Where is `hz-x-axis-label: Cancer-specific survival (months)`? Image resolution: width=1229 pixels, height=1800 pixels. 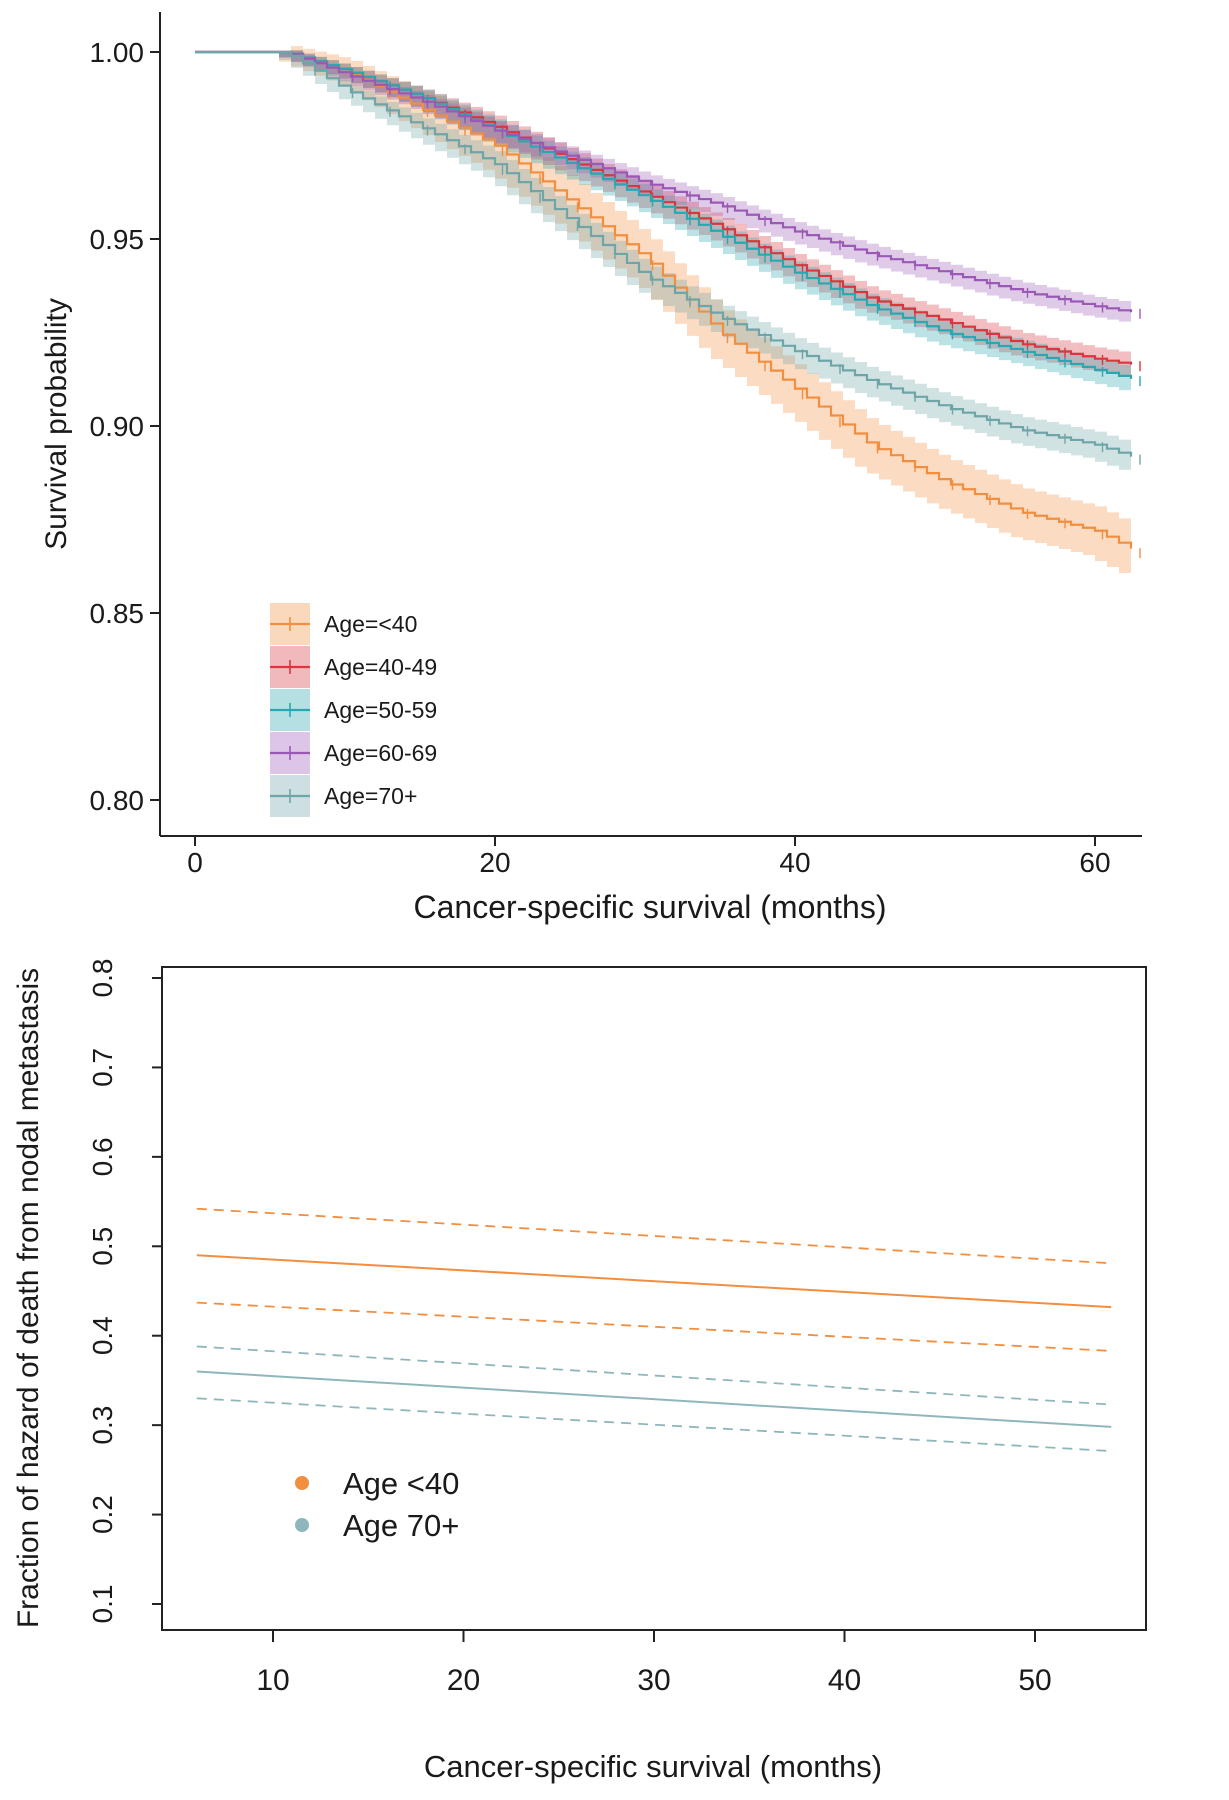 hz-x-axis-label: Cancer-specific survival (months) is located at coordinates (653, 1766).